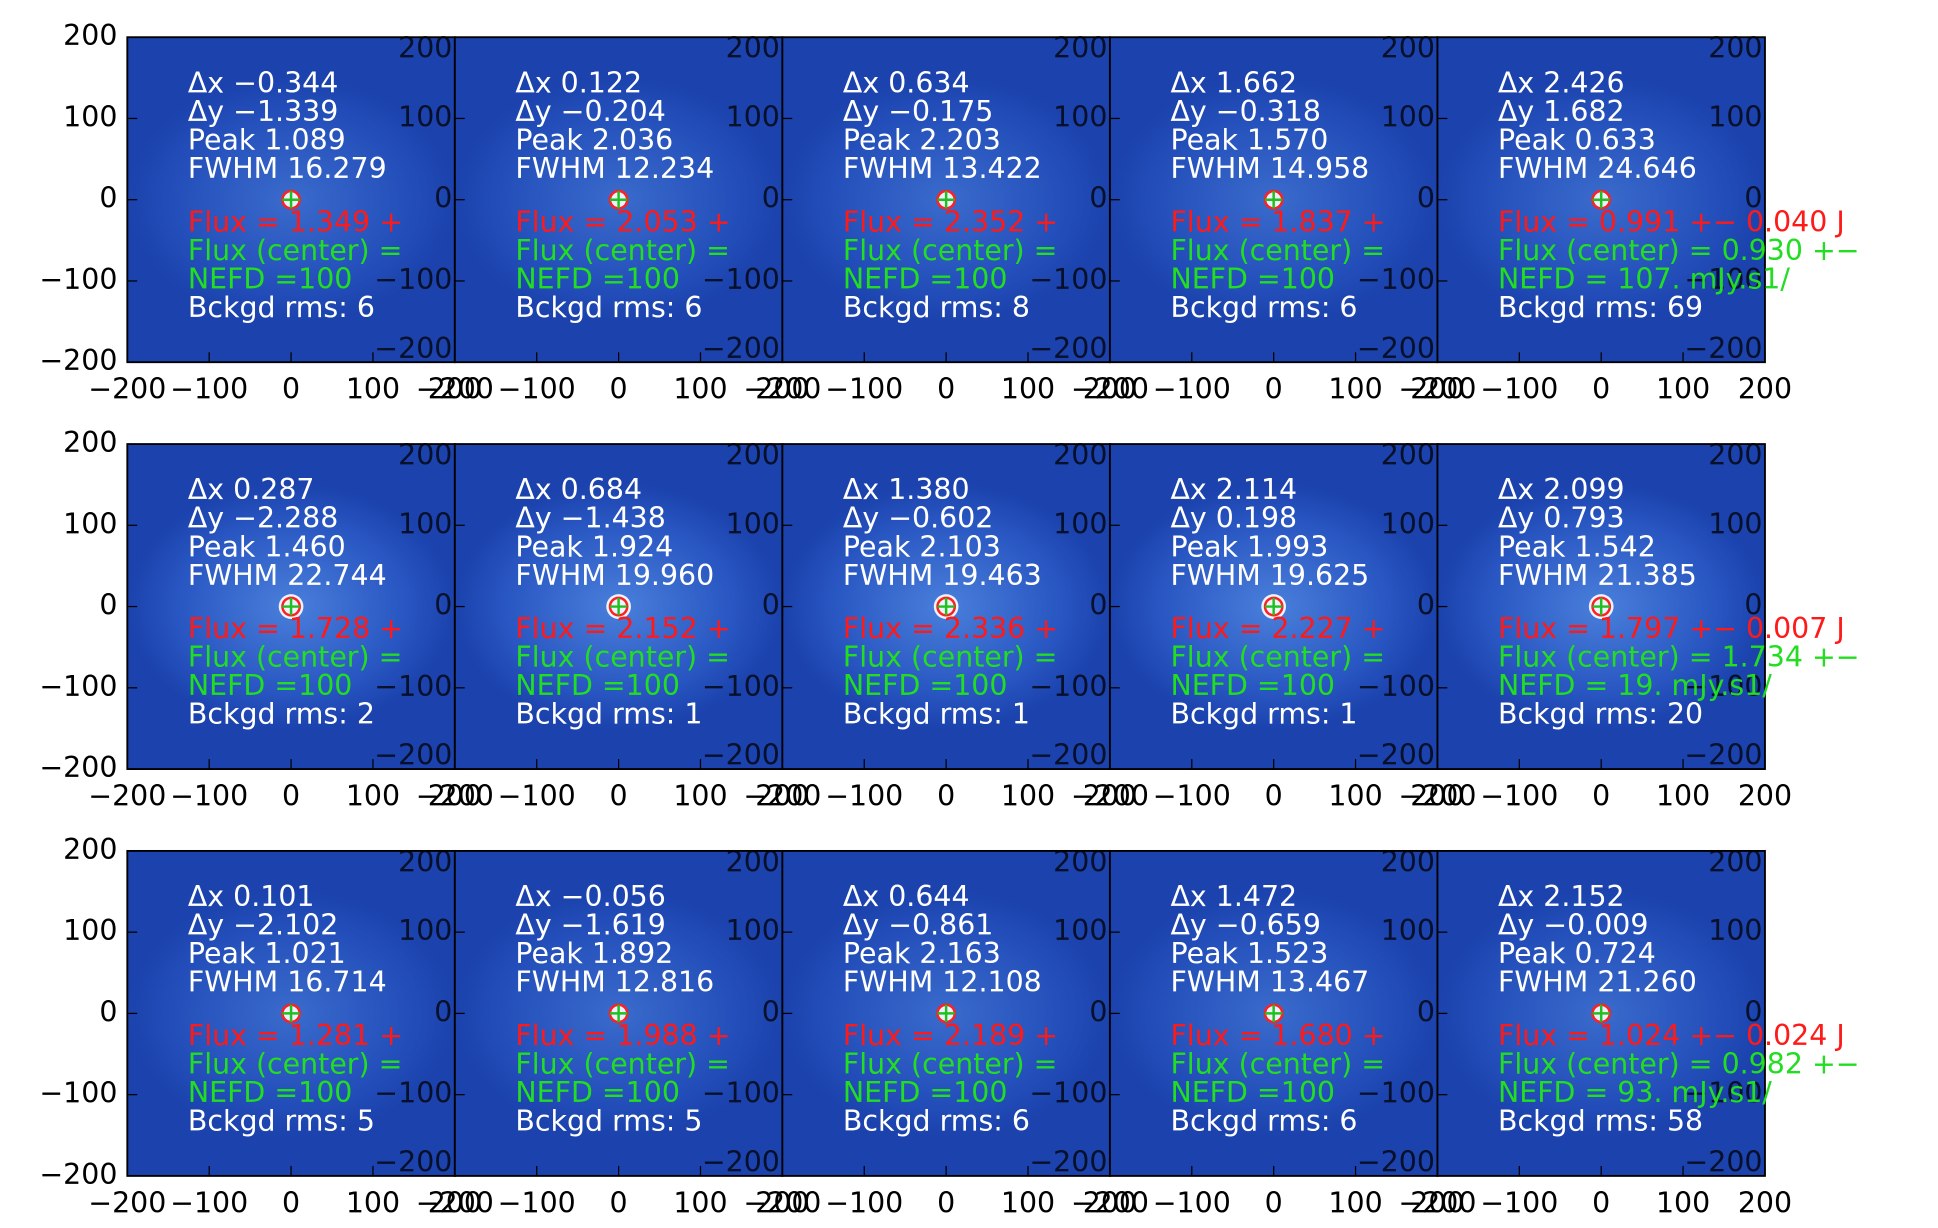  I want to click on panel-annotation: Δy 1.682, so click(1561, 111).